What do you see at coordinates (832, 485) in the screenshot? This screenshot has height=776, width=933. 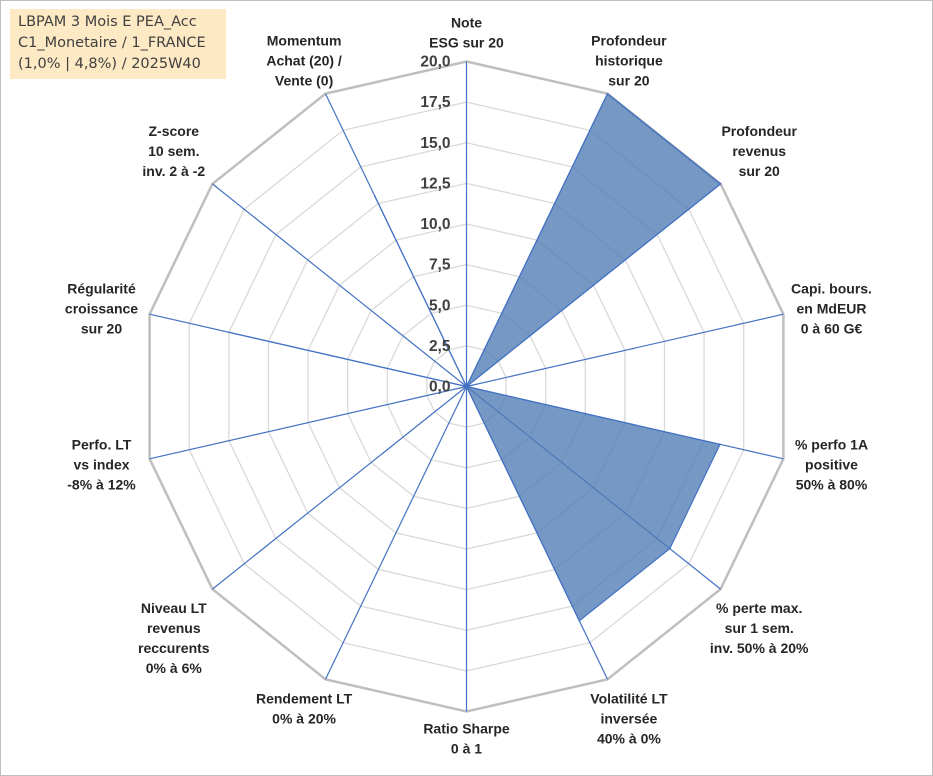 I see `radar-axis-label-line: 50% à 80%` at bounding box center [832, 485].